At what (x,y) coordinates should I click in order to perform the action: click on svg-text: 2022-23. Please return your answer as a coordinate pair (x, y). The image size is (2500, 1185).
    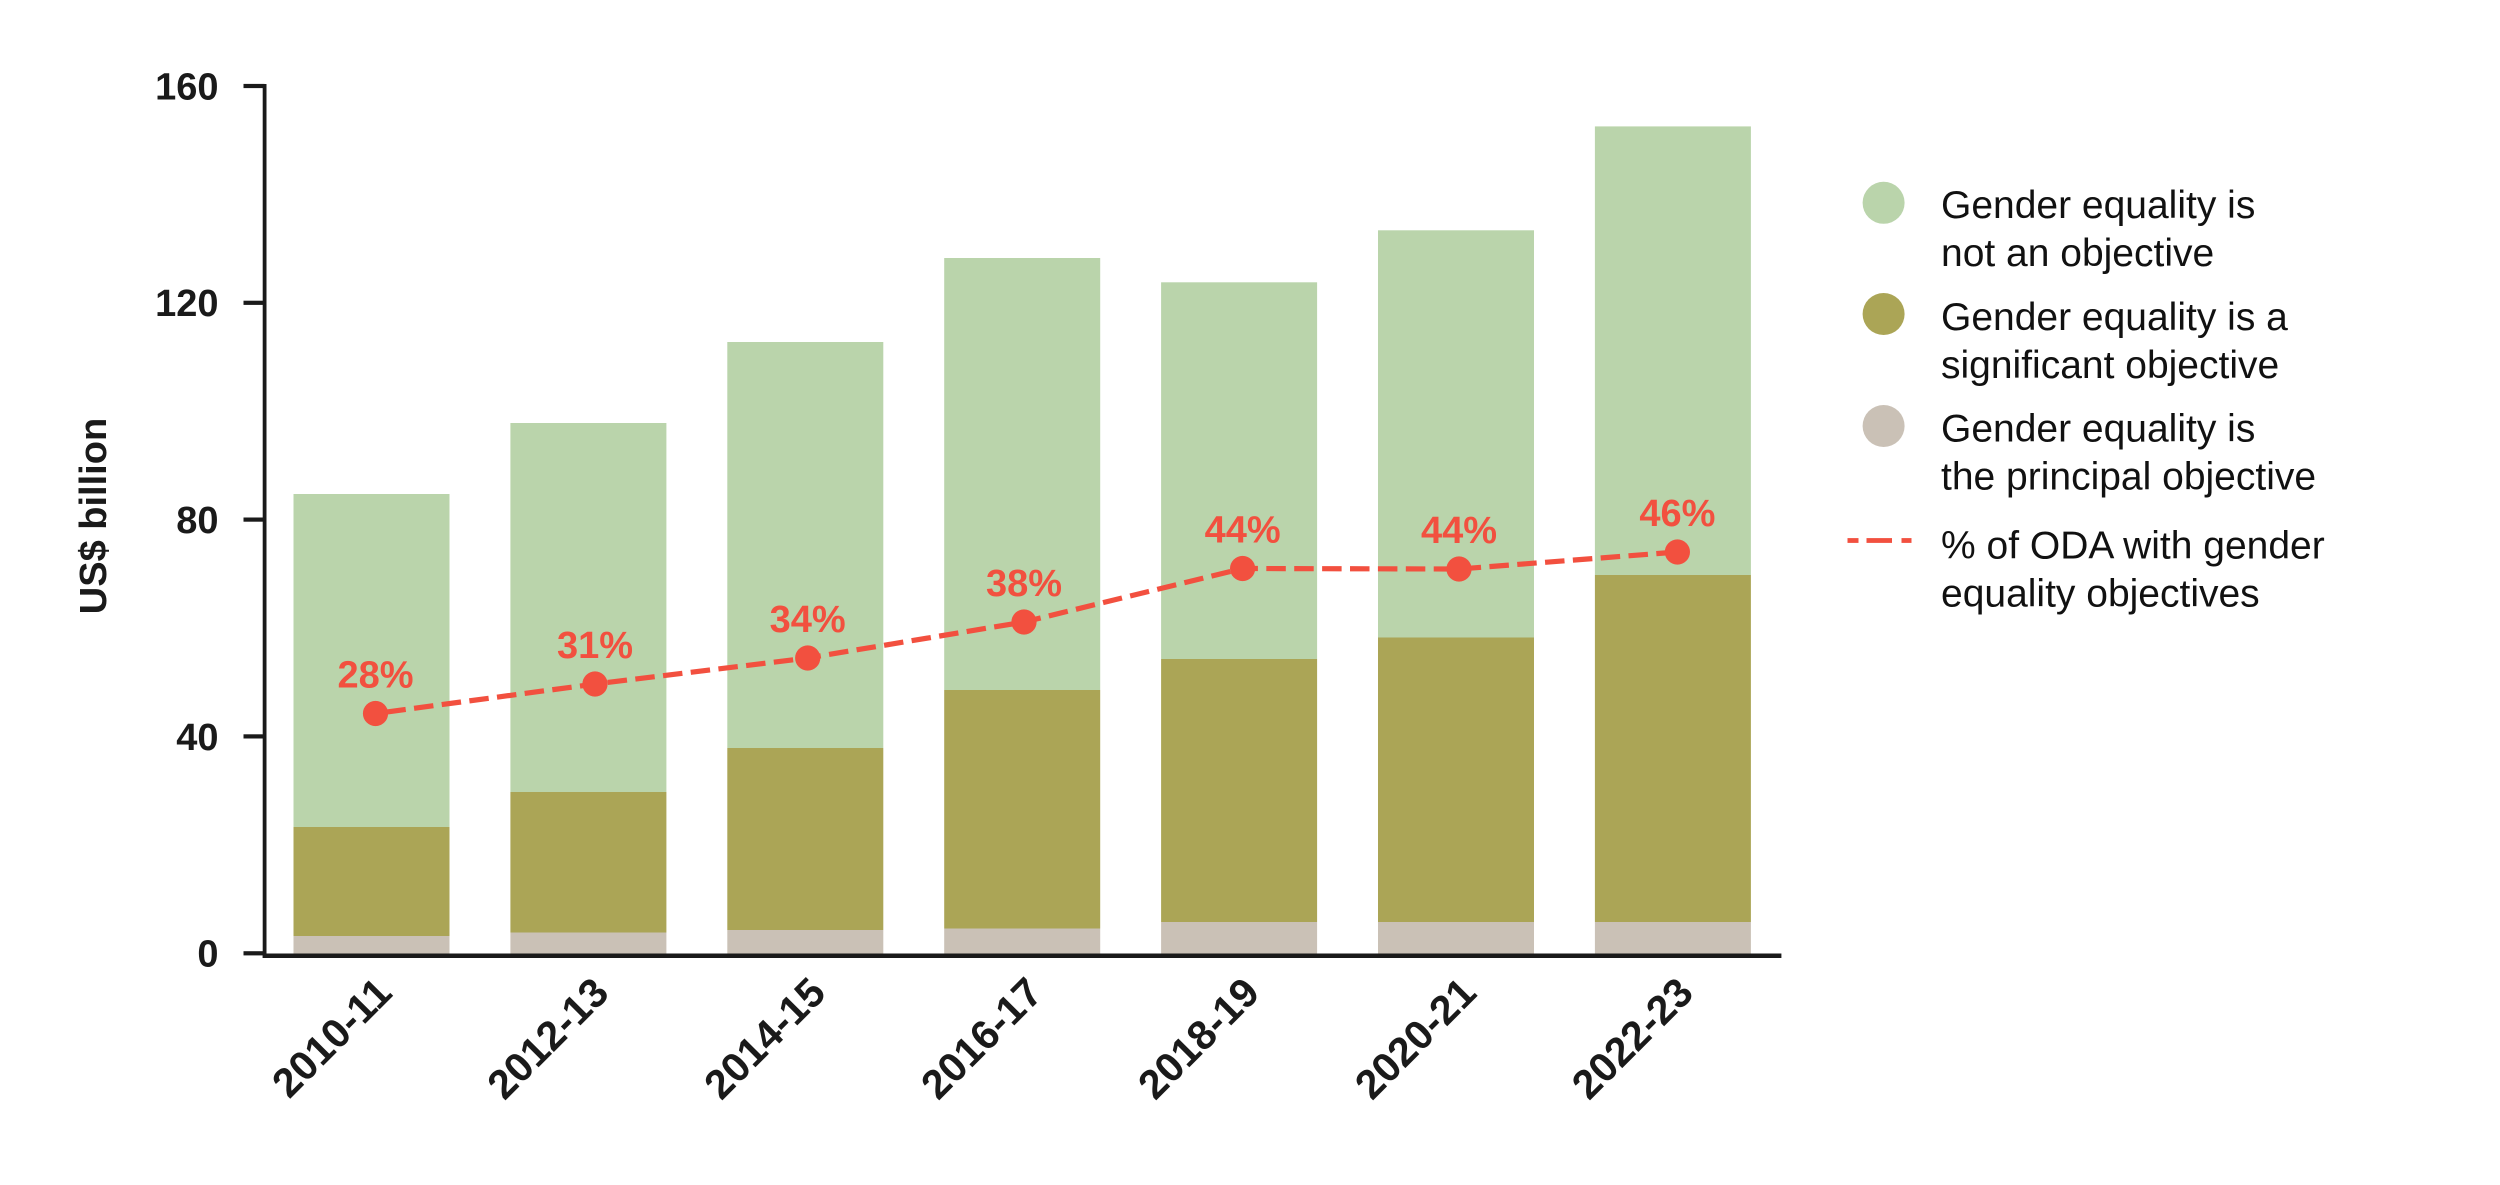
    Looking at the image, I should click on (1632, 1038).